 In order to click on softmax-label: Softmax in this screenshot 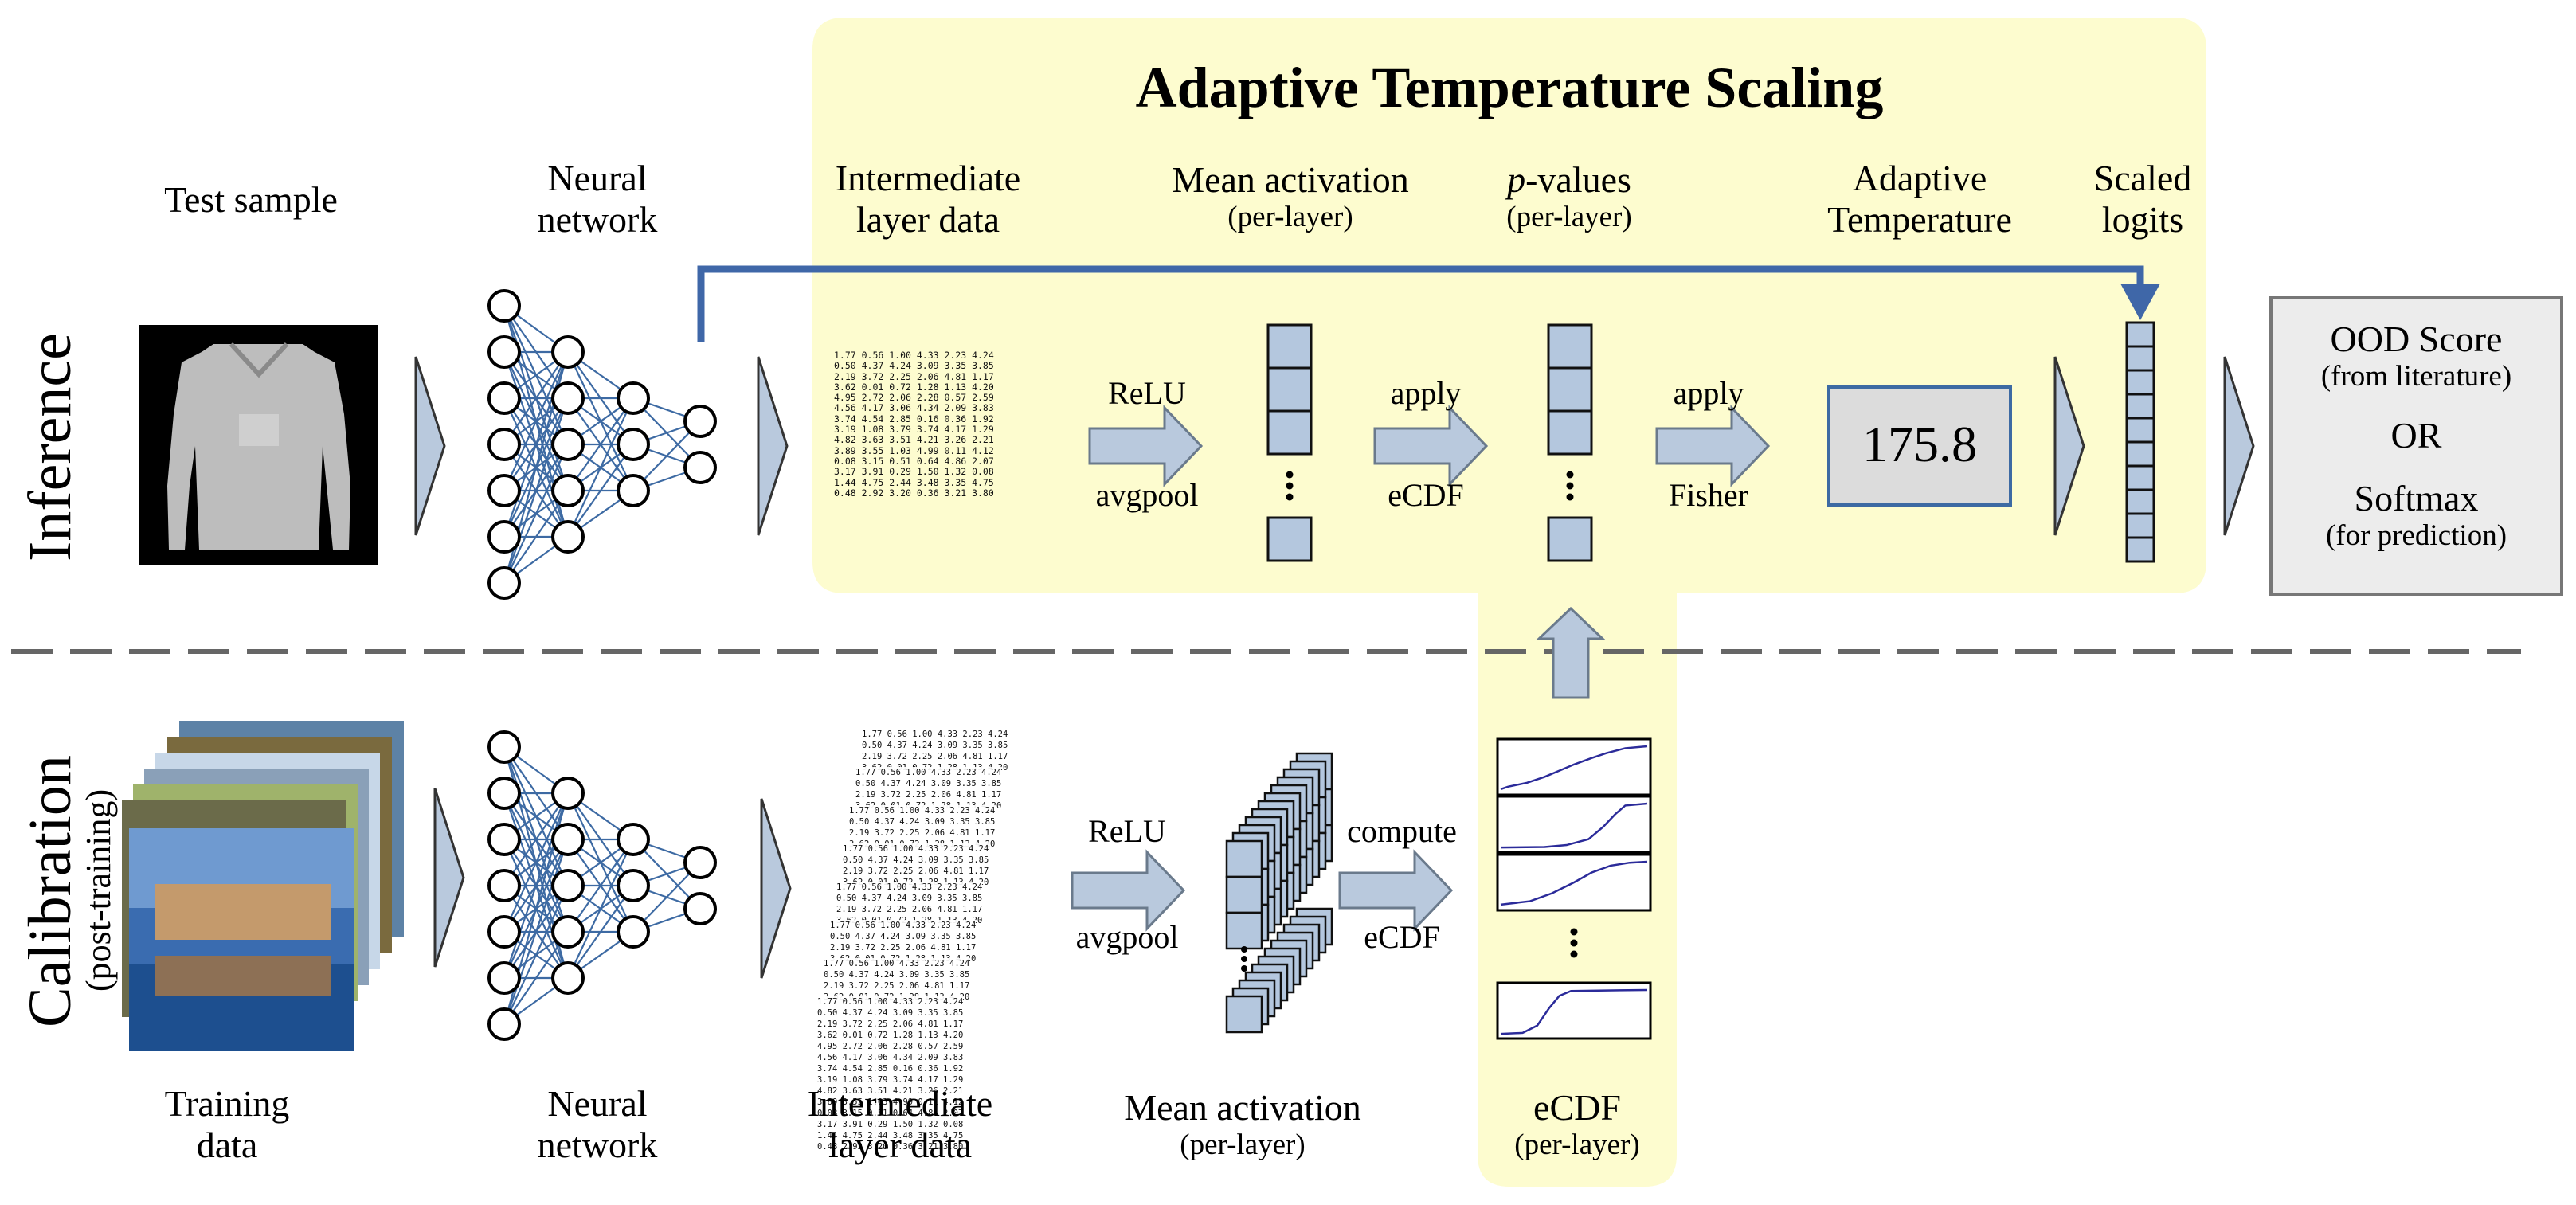, I will do `click(2416, 498)`.